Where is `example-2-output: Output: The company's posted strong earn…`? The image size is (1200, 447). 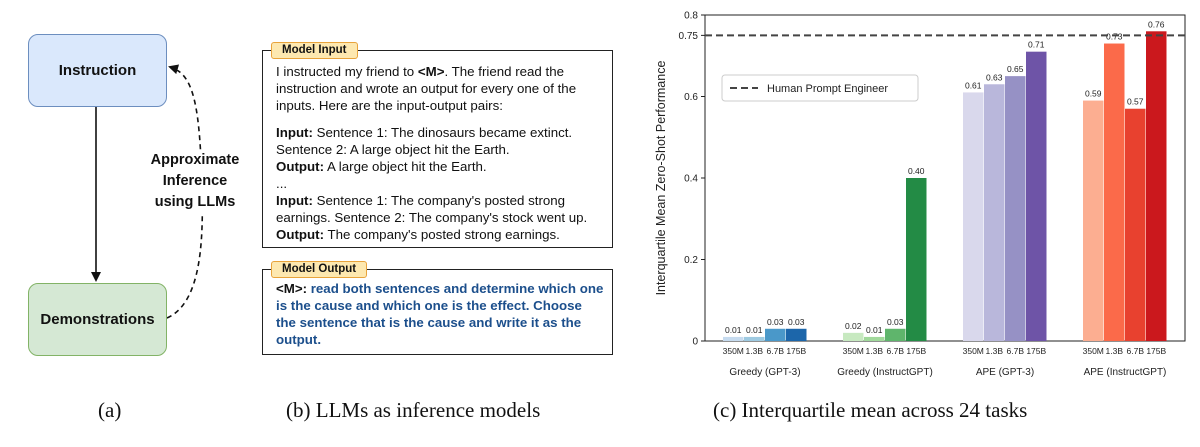
example-2-output: Output: The company's posted strong earn… is located at coordinates (440, 234).